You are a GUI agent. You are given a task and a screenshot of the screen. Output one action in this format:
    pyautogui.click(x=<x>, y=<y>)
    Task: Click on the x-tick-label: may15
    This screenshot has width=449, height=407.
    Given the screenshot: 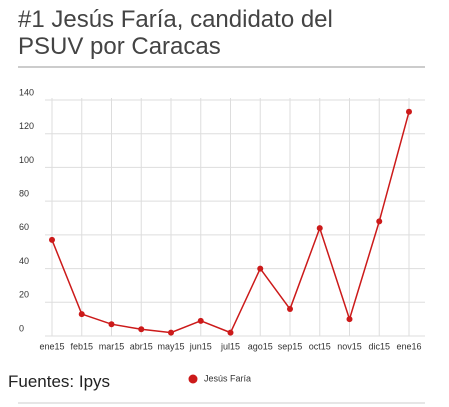 What is the action you would take?
    pyautogui.click(x=170, y=346)
    